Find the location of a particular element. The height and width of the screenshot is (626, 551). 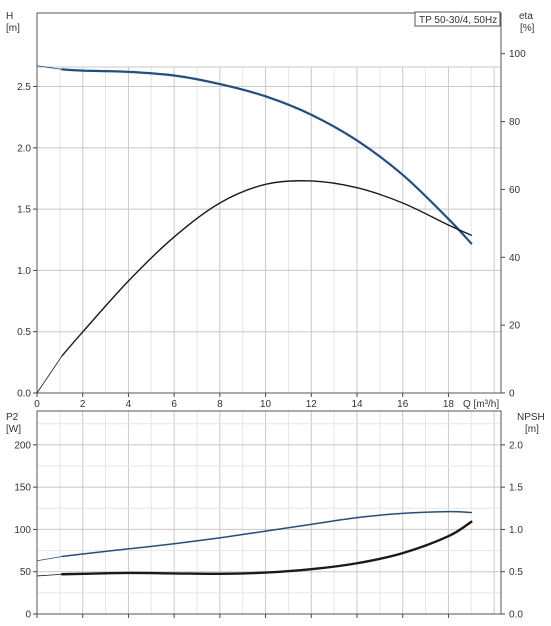

top-right-tick-label: 80 is located at coordinates (515, 122).